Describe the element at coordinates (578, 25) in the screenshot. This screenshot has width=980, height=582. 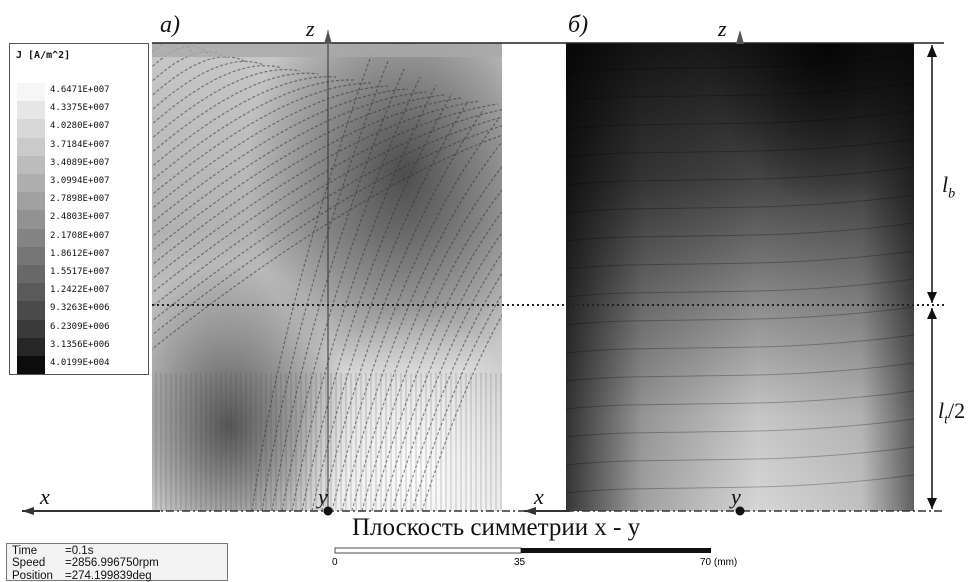
I see `panel-b-label: б)` at that location.